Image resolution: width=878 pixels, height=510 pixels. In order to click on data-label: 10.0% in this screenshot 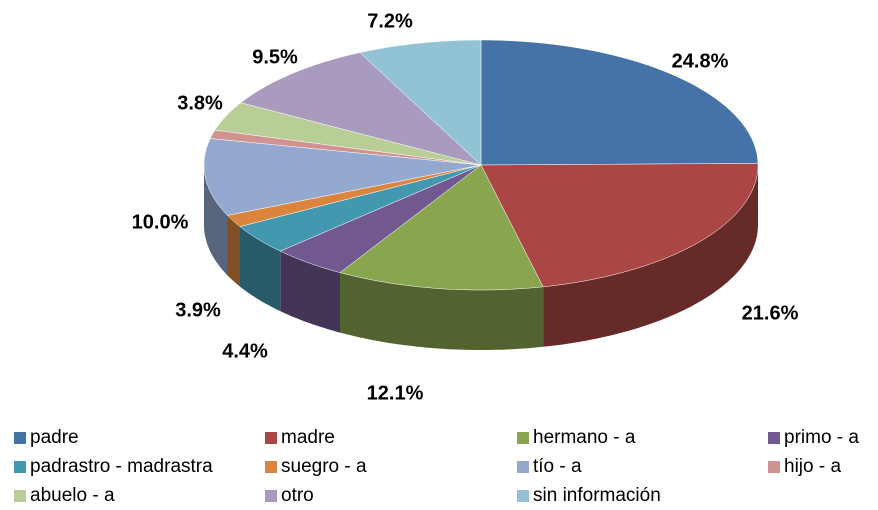, I will do `click(160, 222)`.